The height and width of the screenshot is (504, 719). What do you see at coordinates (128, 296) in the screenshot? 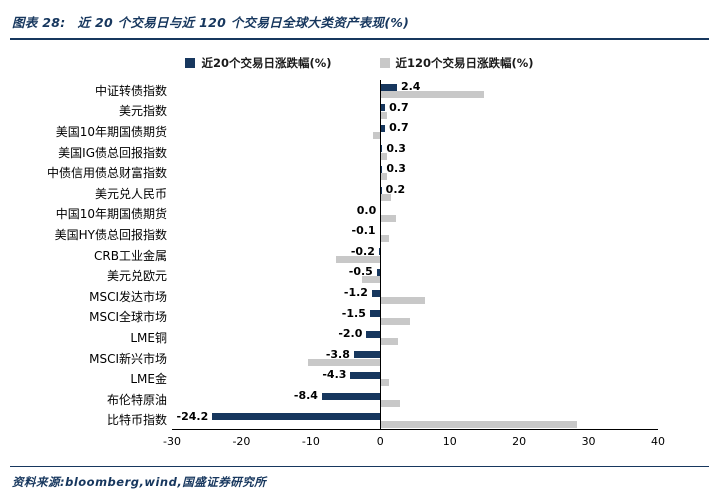
I see `category-label: MSCI发达市场` at bounding box center [128, 296].